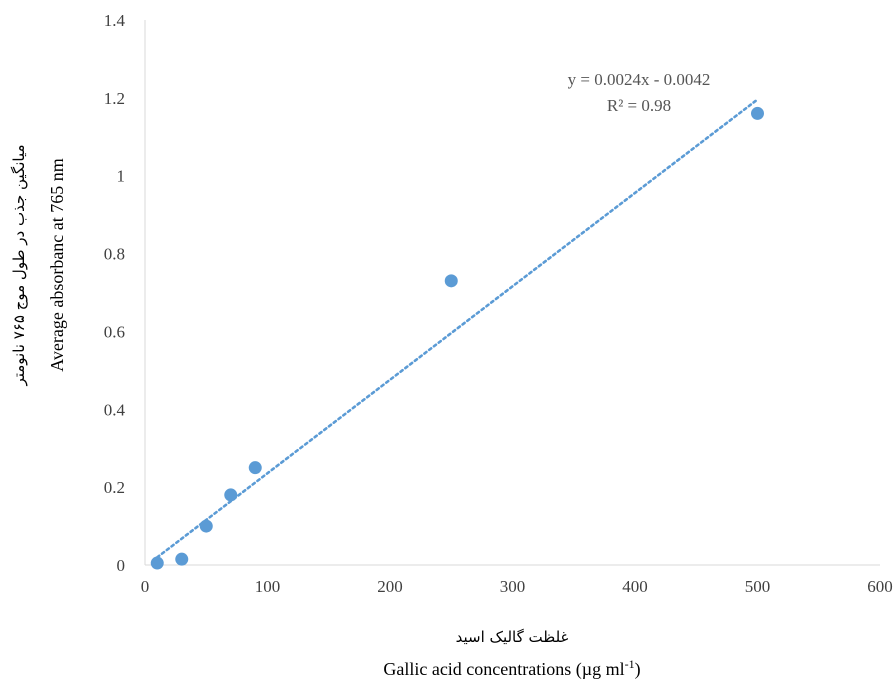 The width and height of the screenshot is (896, 685). I want to click on x-tick-label: 0, so click(145, 586).